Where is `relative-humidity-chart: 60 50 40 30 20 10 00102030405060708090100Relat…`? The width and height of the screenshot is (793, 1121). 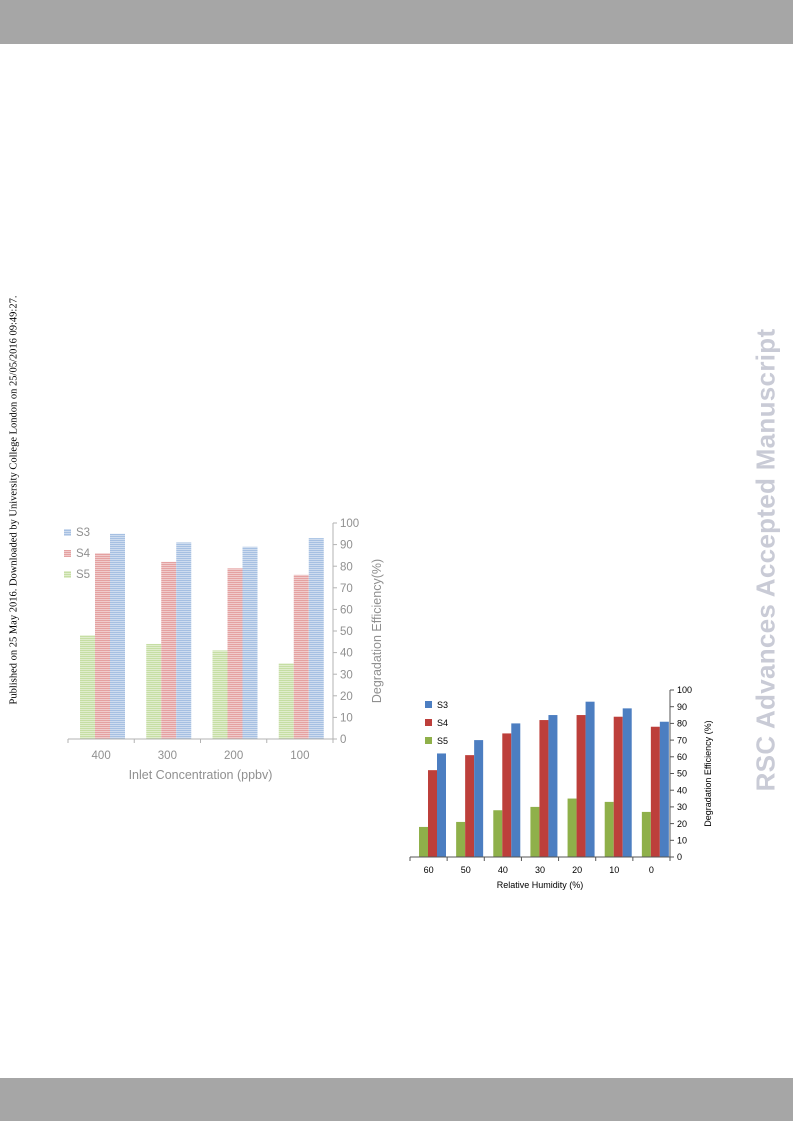
relative-humidity-chart: 60 50 40 30 20 10 00102030405060708090100Relat… is located at coordinates (561, 787).